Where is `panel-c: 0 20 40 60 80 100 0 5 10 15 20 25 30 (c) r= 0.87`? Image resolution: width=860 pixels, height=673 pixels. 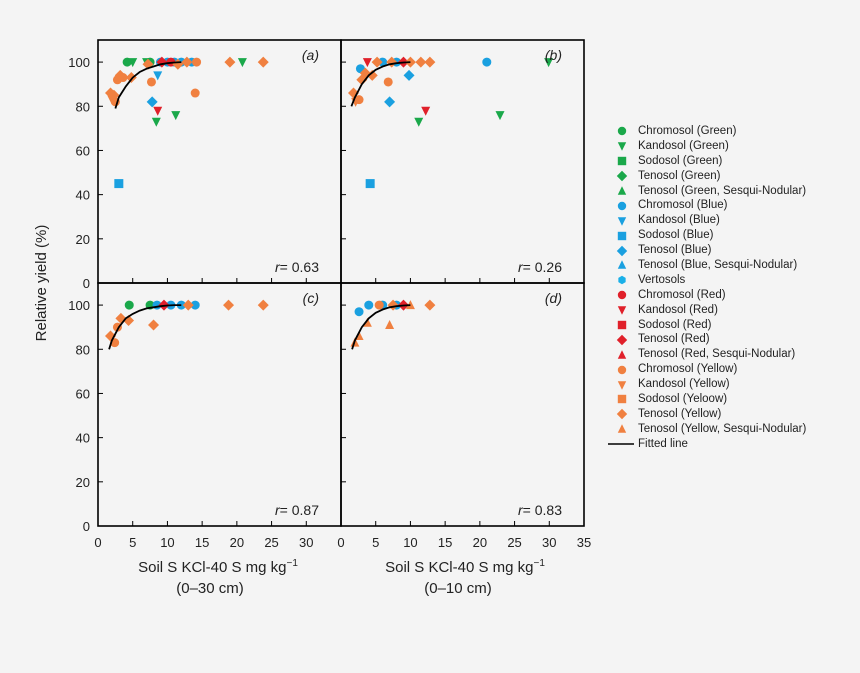 panel-c: 0 20 40 60 80 100 0 5 10 15 20 25 30 (c) r= 0.87 is located at coordinates (205, 416).